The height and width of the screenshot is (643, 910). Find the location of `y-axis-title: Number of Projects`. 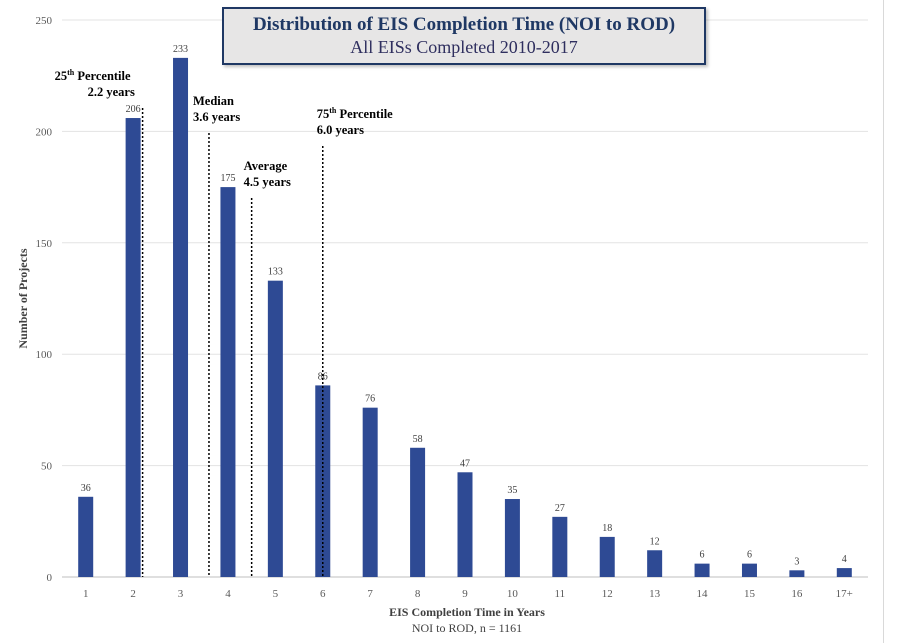

y-axis-title: Number of Projects is located at coordinates (23, 298).